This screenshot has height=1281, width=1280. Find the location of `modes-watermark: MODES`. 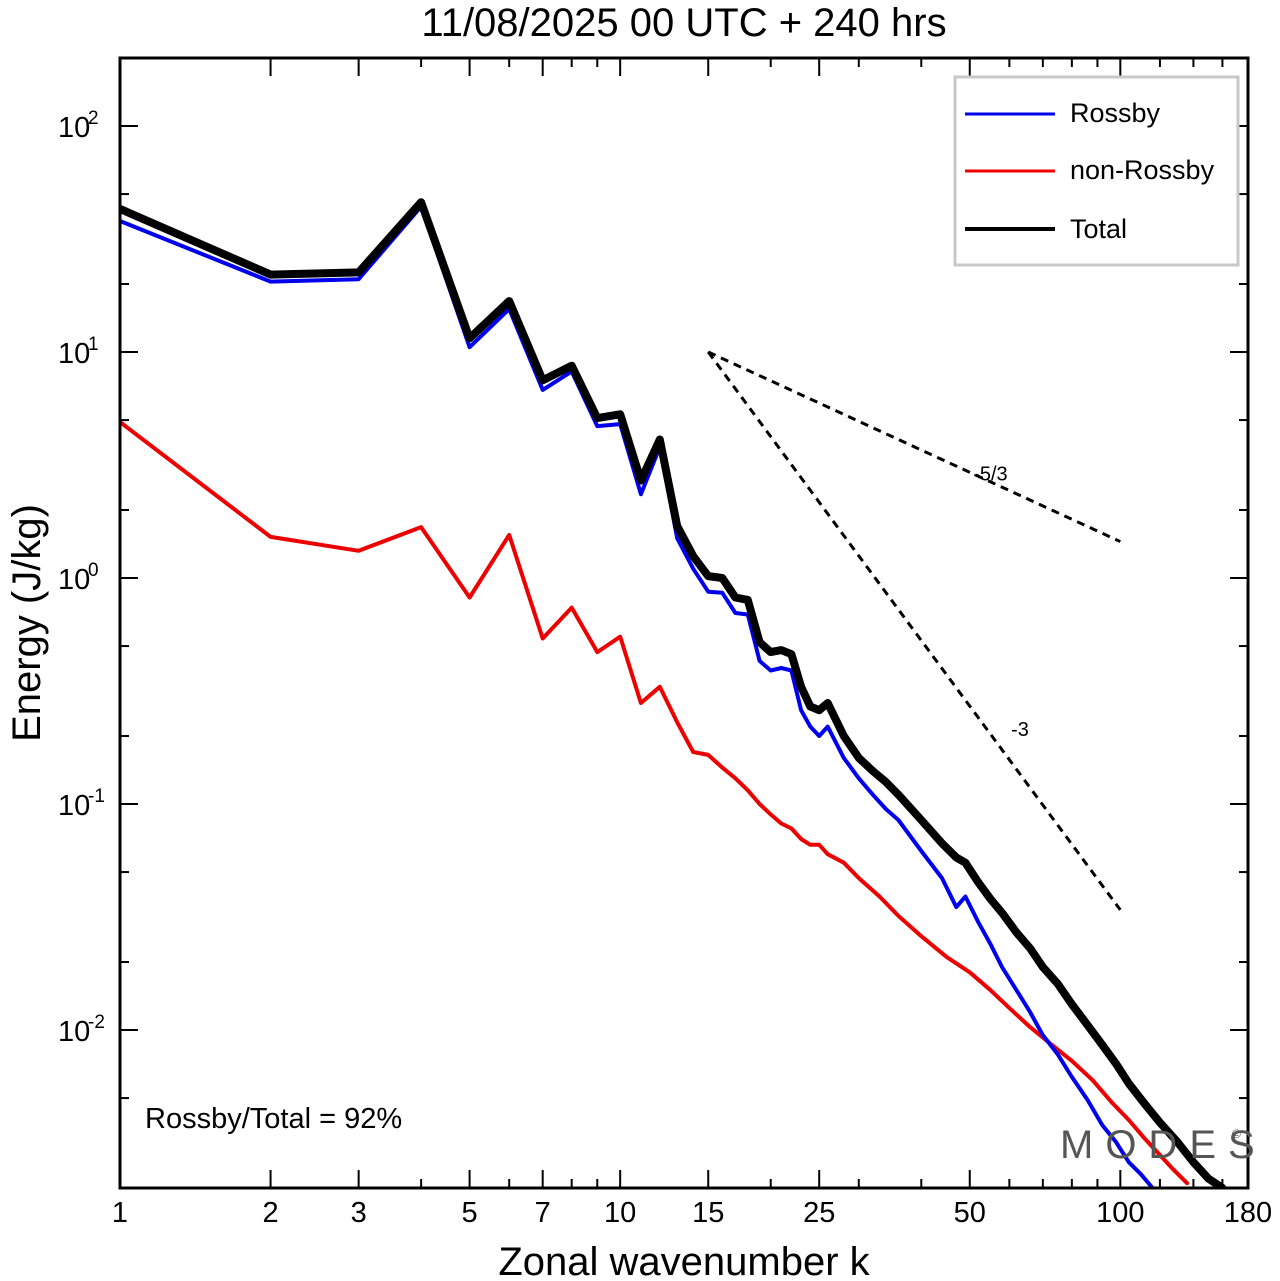

modes-watermark: MODES is located at coordinates (1163, 1145).